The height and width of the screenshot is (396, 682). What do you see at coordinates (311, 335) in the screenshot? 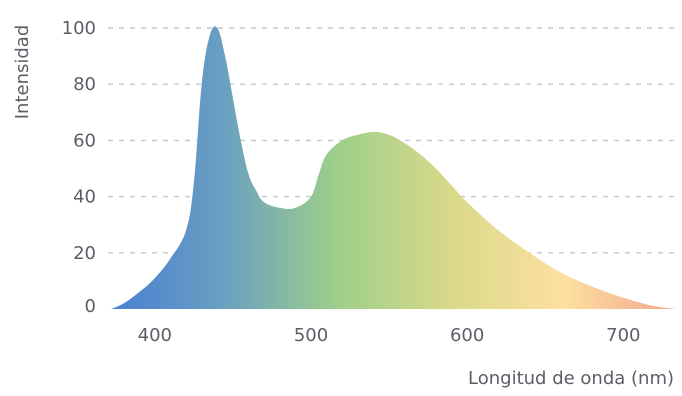
I see `x-tick-label: 500` at bounding box center [311, 335].